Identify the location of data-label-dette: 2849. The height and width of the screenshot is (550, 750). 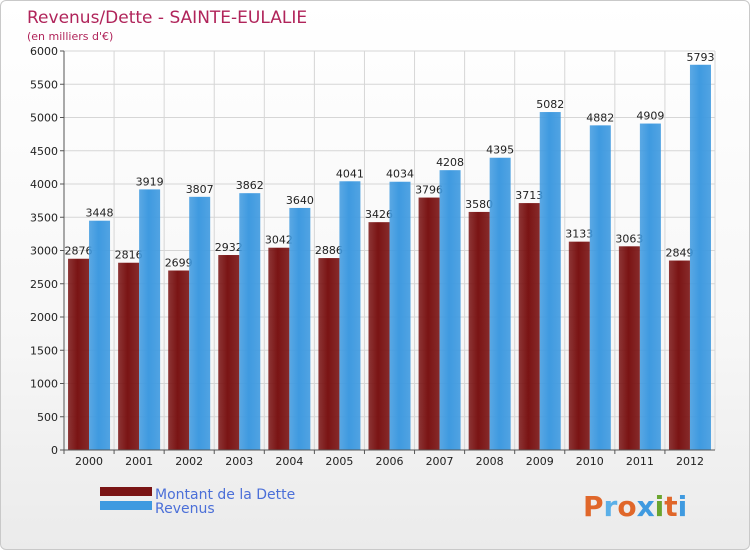
(679, 253).